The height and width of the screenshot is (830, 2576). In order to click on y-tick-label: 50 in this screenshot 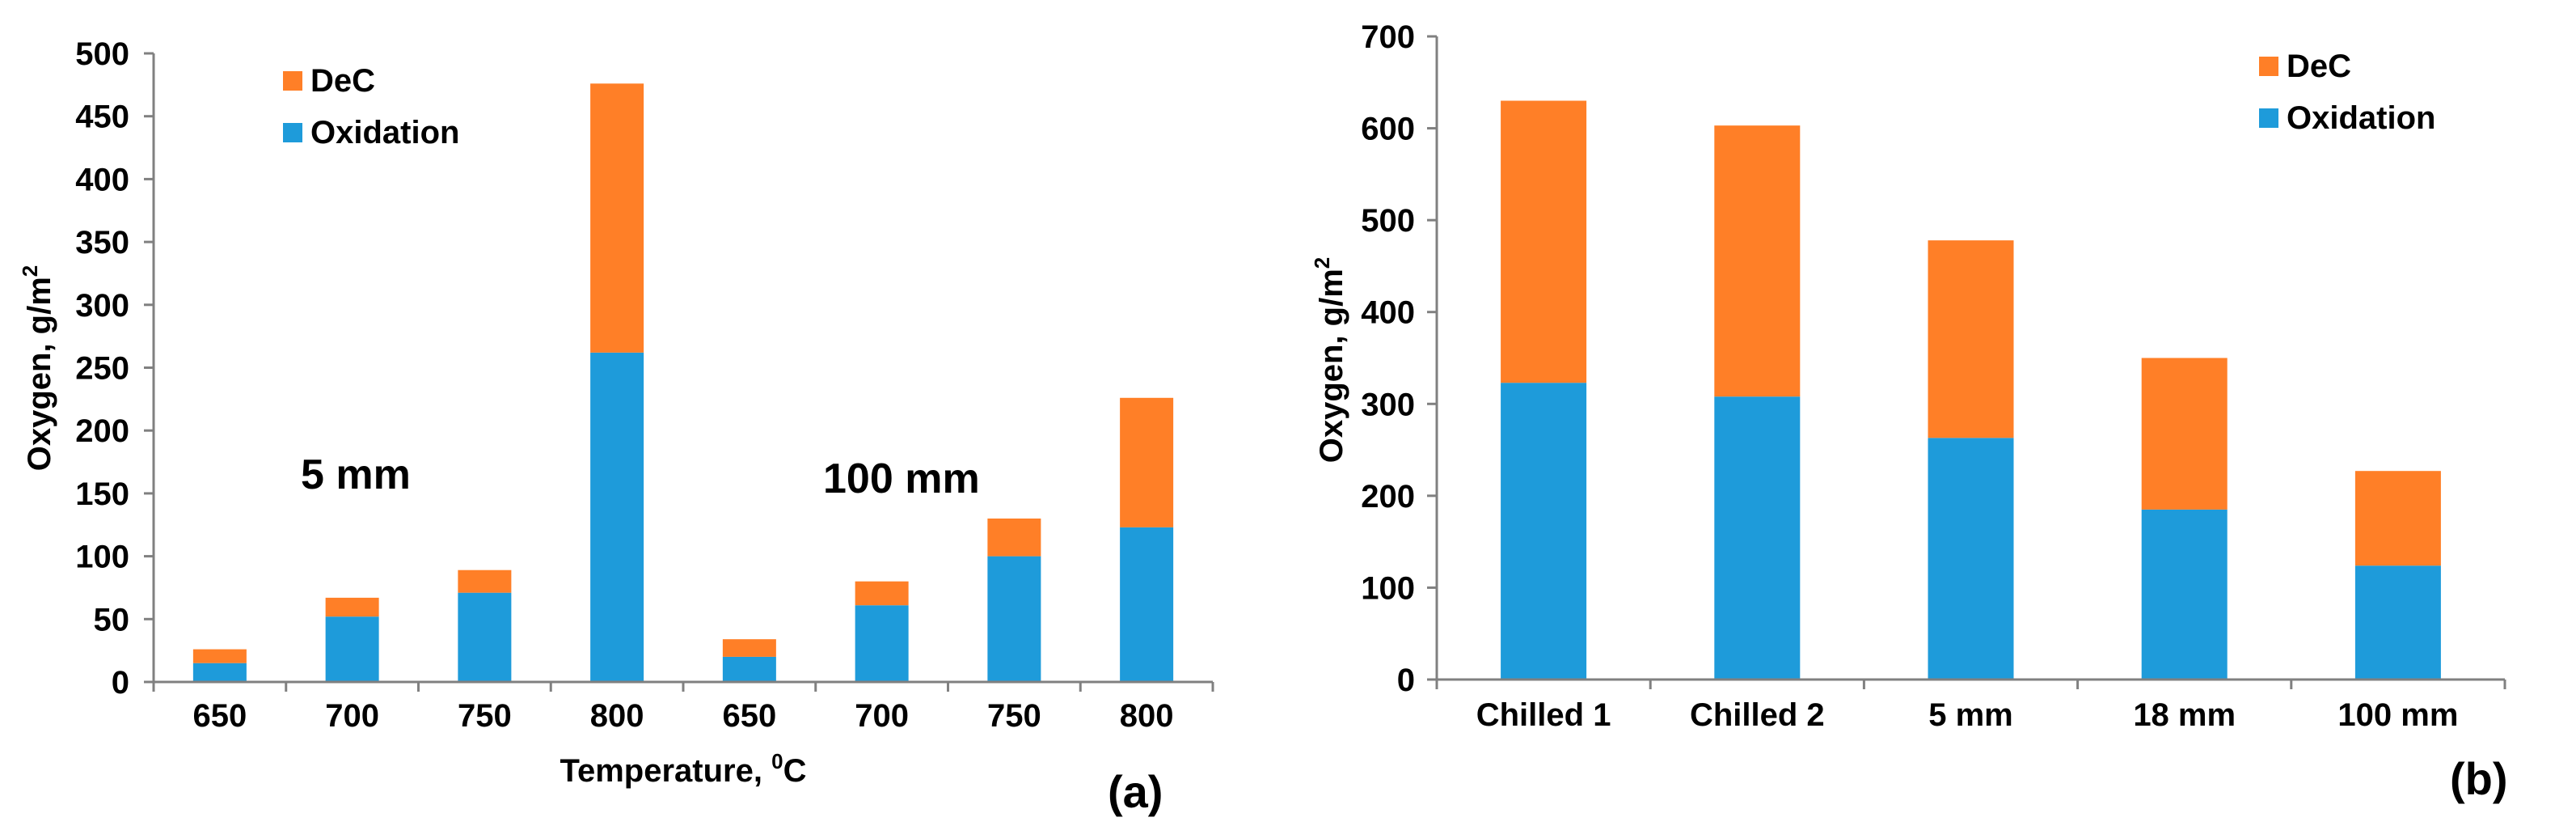, I will do `click(112, 619)`.